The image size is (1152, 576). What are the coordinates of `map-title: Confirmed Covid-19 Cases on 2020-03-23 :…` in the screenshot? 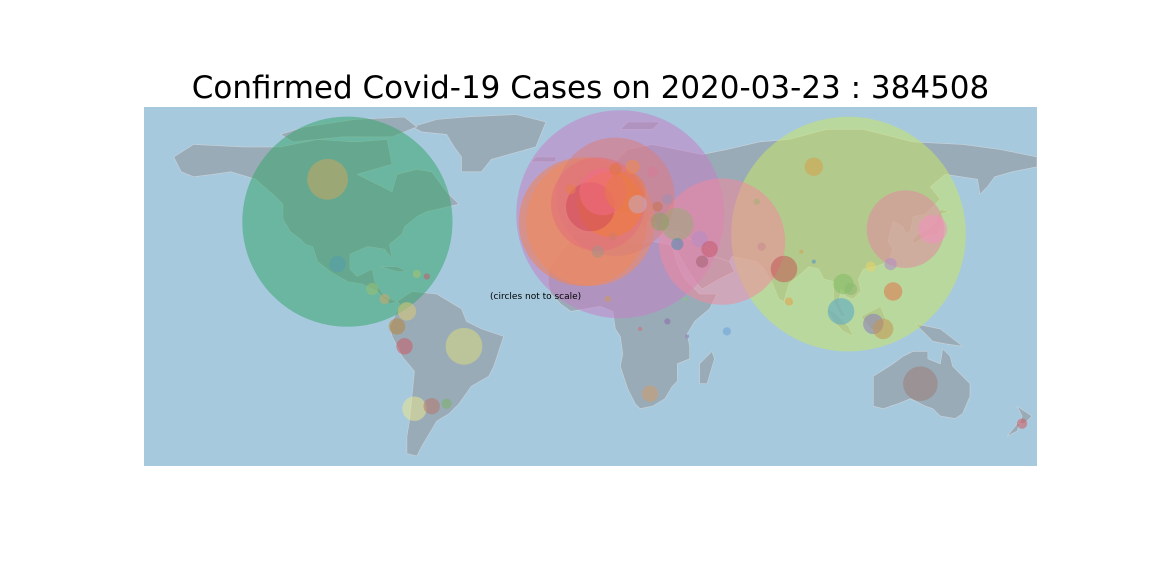 It's located at (590, 88).